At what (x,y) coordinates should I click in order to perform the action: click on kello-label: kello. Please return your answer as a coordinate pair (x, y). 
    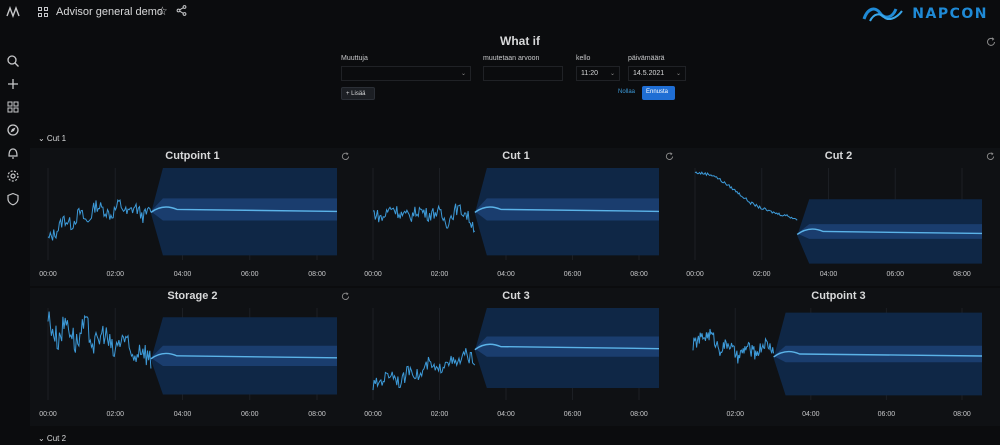
    Looking at the image, I should click on (583, 58).